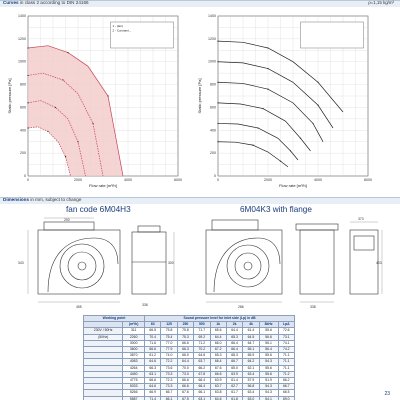 This screenshot has height=400, width=400. Describe the element at coordinates (78, 180) in the screenshot. I see `x-tick-label: 2000` at that location.